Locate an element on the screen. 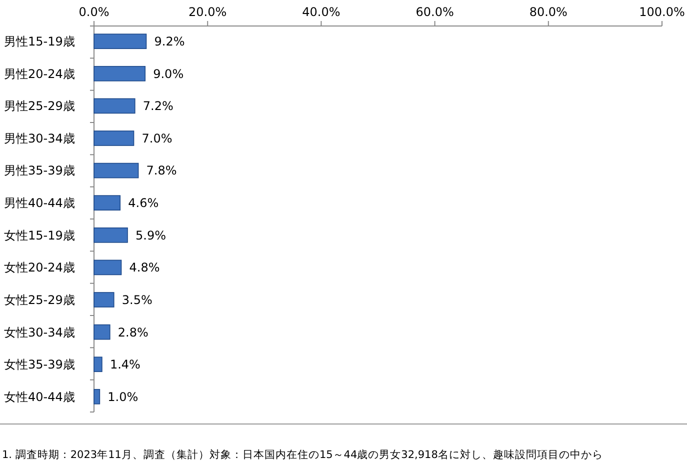 Image resolution: width=687 pixels, height=468 pixels. data-label: 9.2% is located at coordinates (169, 41).